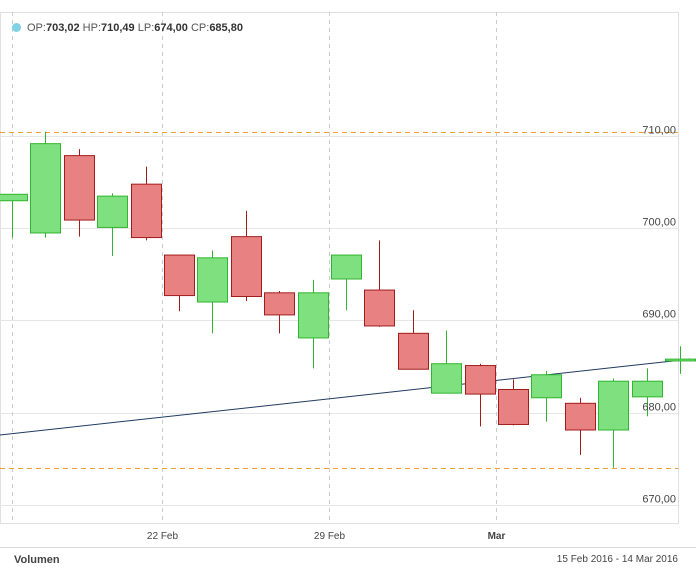 This screenshot has height=584, width=696. What do you see at coordinates (659, 131) in the screenshot?
I see `y-tick-label: 710,00` at bounding box center [659, 131].